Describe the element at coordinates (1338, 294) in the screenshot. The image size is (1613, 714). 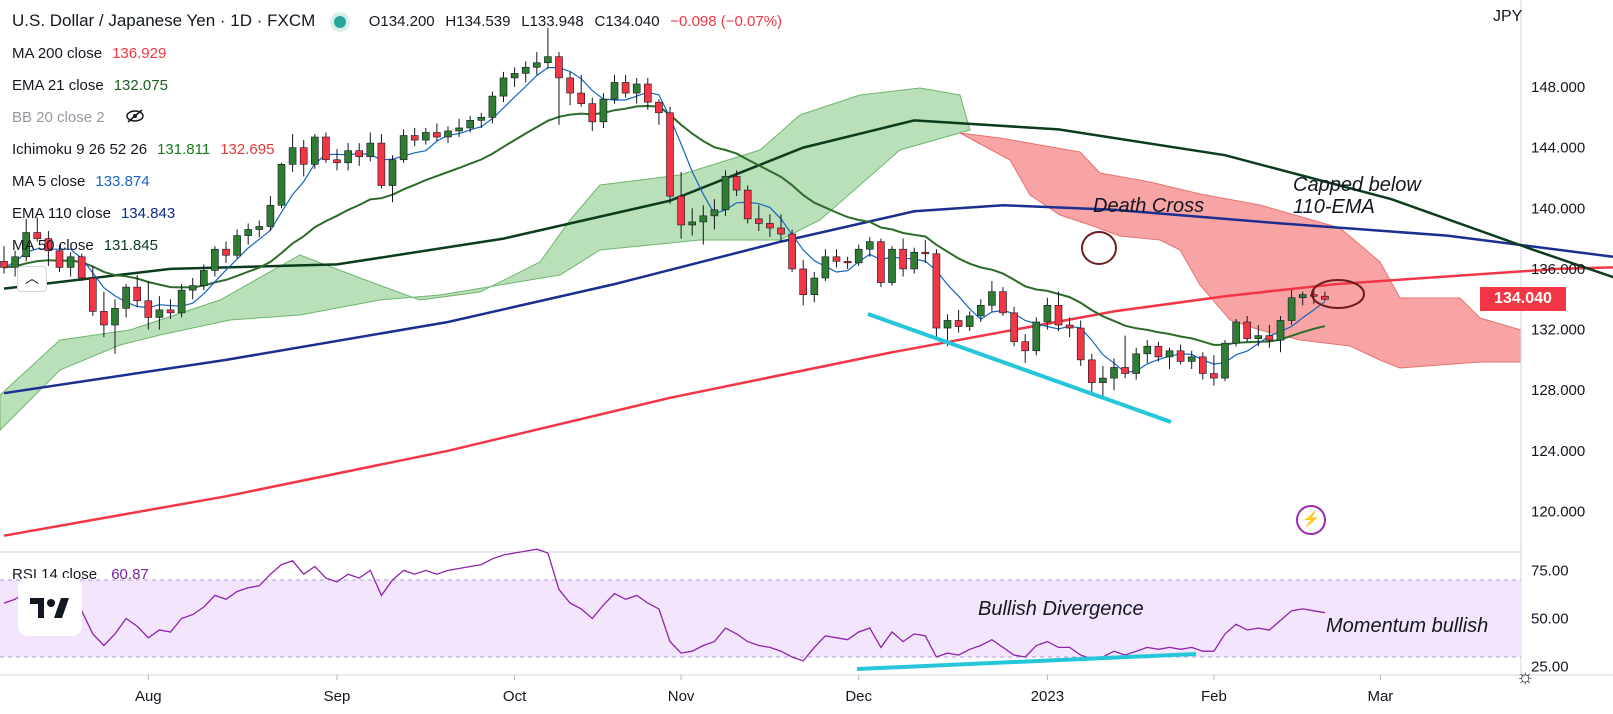
I see `cap-circle` at that location.